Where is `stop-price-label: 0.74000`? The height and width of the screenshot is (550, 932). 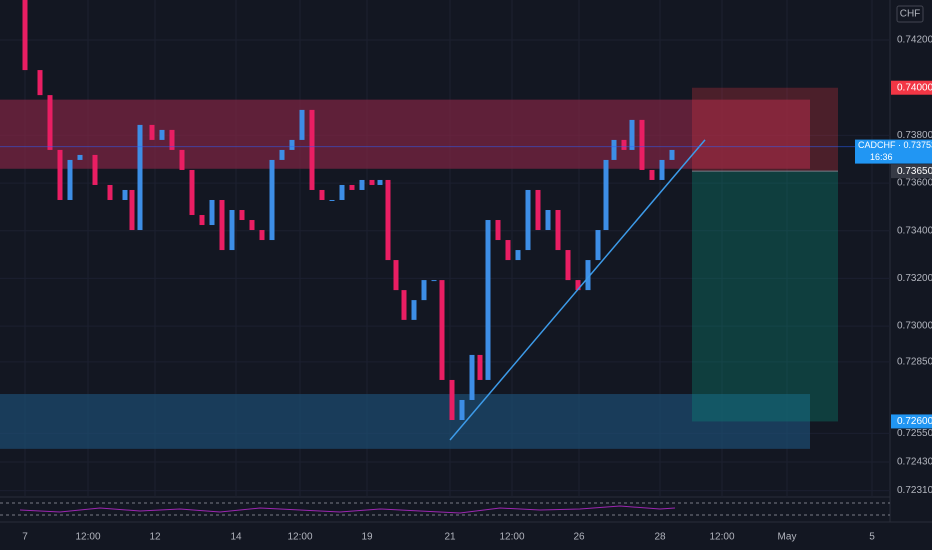 stop-price-label: 0.74000 is located at coordinates (914, 87).